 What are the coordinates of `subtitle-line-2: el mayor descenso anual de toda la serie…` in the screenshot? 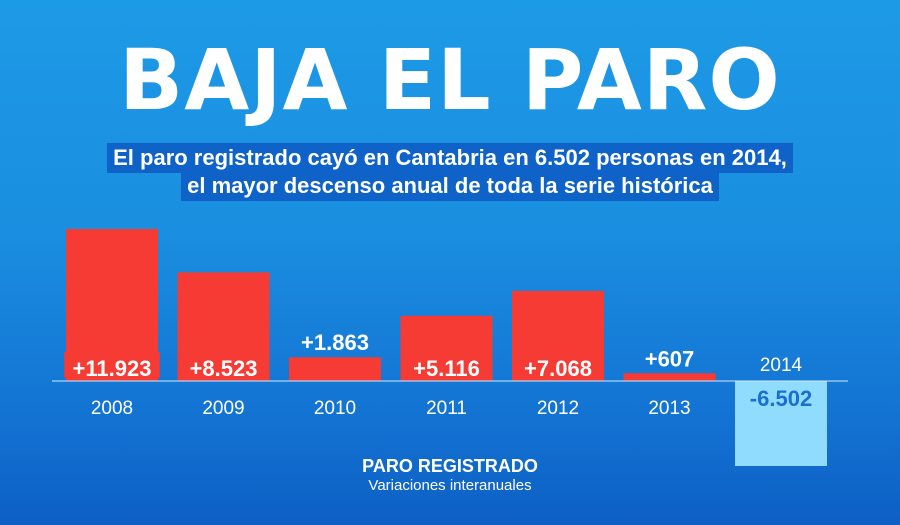 It's located at (450, 186).